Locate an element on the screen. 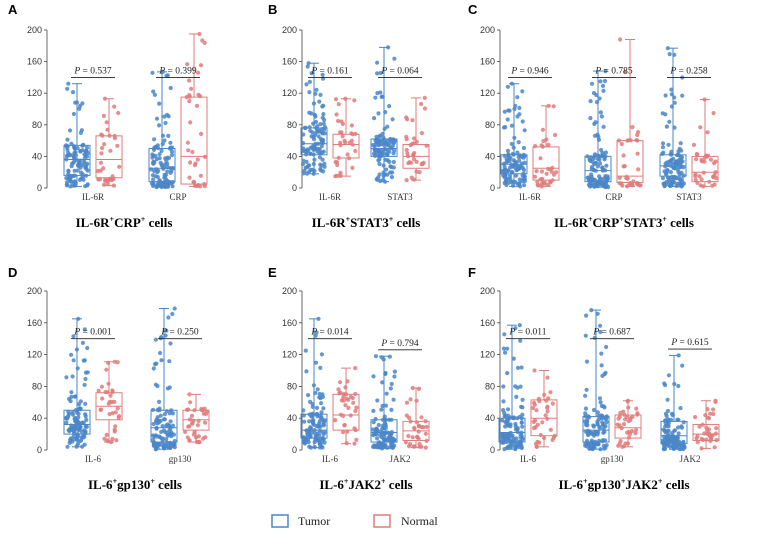  y-tick-label: 80 is located at coordinates (292, 386).